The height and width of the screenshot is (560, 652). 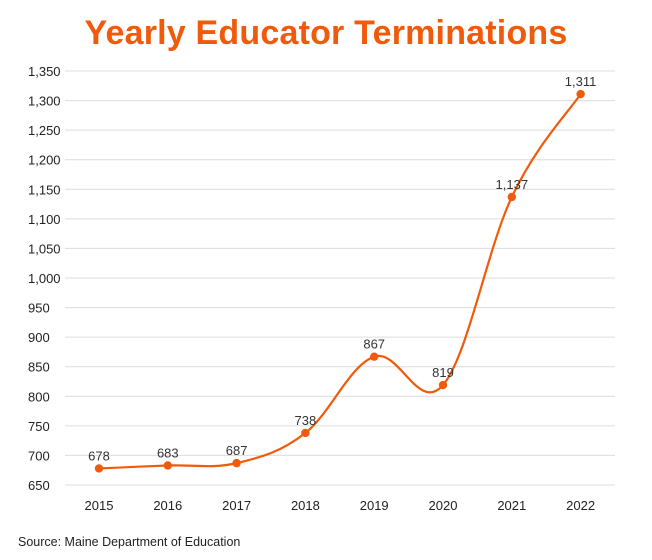 What do you see at coordinates (581, 81) in the screenshot?
I see `data-label: 1,311` at bounding box center [581, 81].